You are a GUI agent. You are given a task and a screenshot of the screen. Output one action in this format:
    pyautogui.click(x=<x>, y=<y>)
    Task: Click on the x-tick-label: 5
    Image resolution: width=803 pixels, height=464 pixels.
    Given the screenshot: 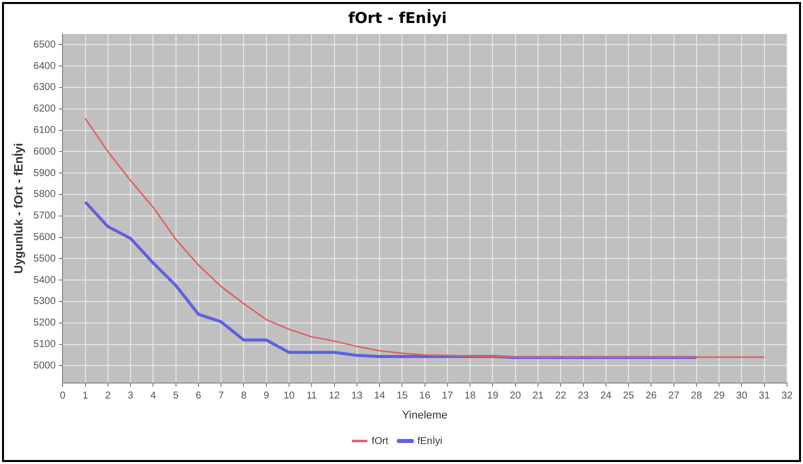 What is the action you would take?
    pyautogui.click(x=176, y=396)
    